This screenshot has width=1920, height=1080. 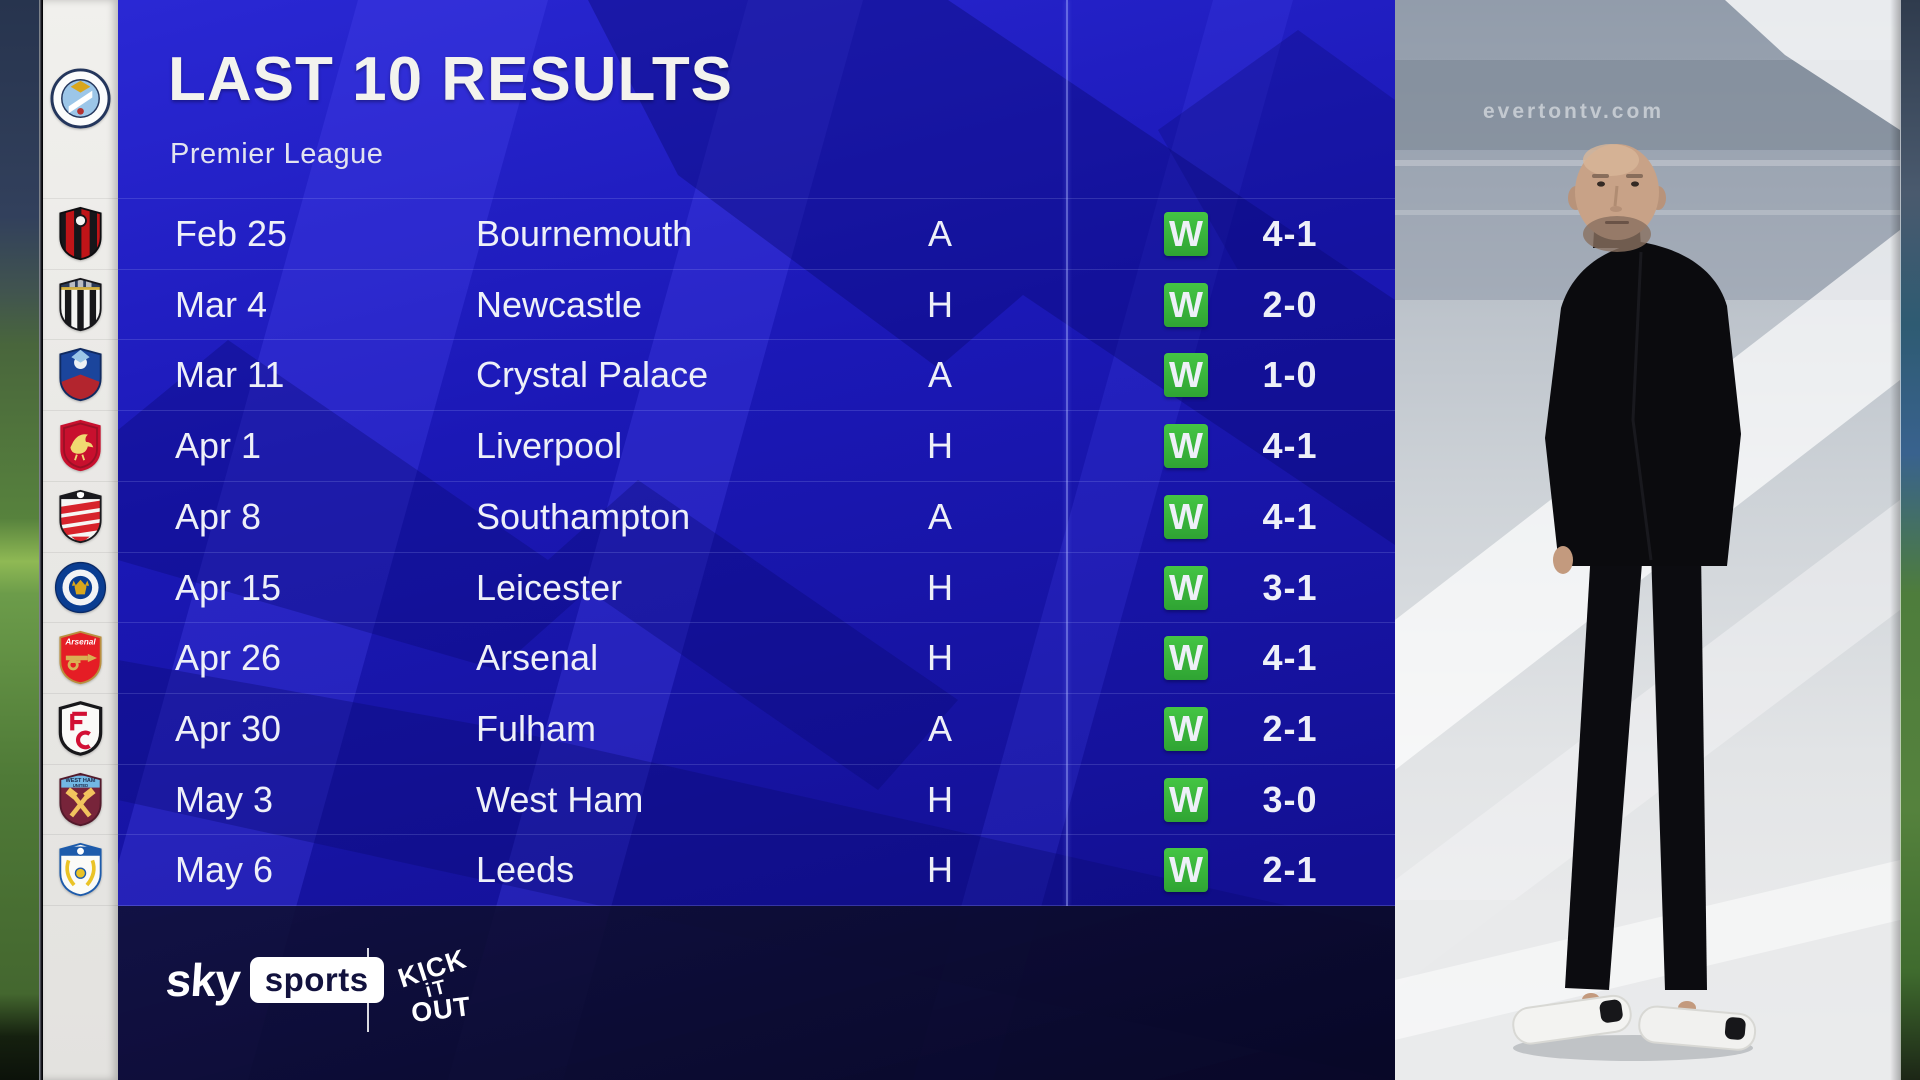 What do you see at coordinates (231, 233) in the screenshot?
I see `match-date: Feb 25` at bounding box center [231, 233].